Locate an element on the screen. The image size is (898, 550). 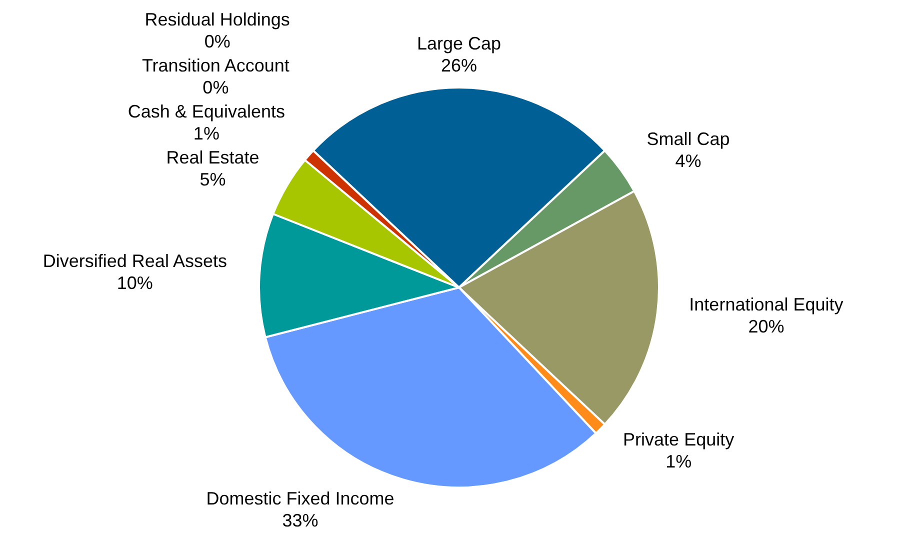
slice-label: Cash & Equivalents is located at coordinates (206, 111).